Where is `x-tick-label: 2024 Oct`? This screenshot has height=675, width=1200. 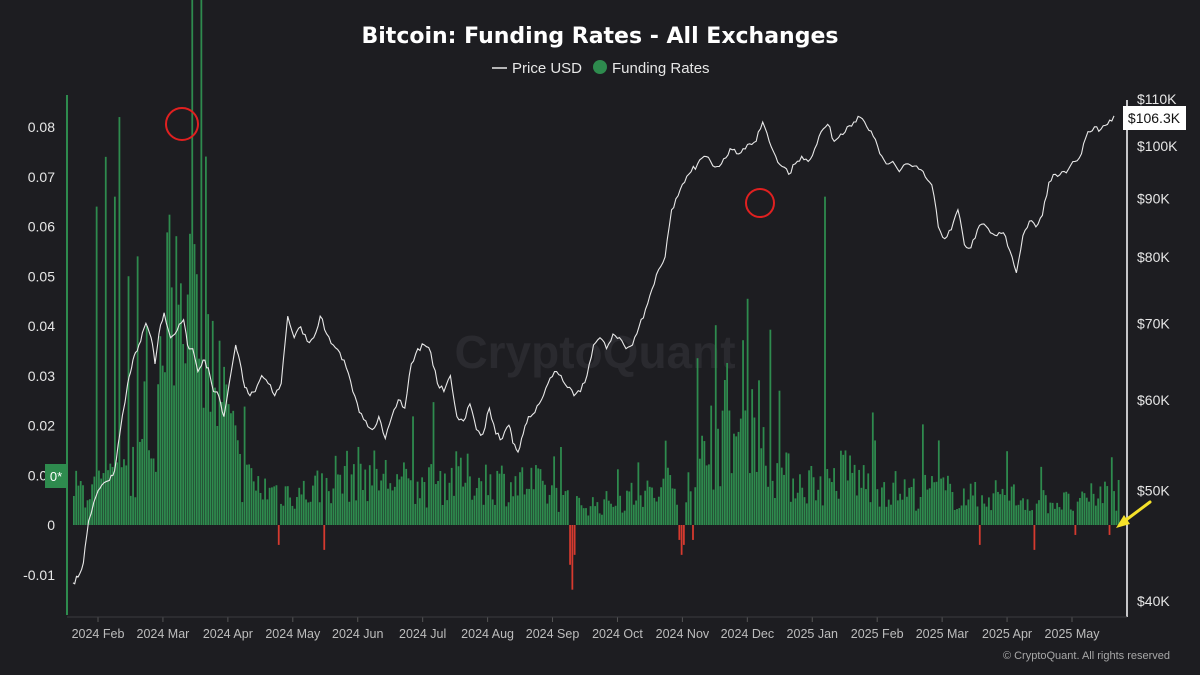 x-tick-label: 2024 Oct is located at coordinates (617, 634).